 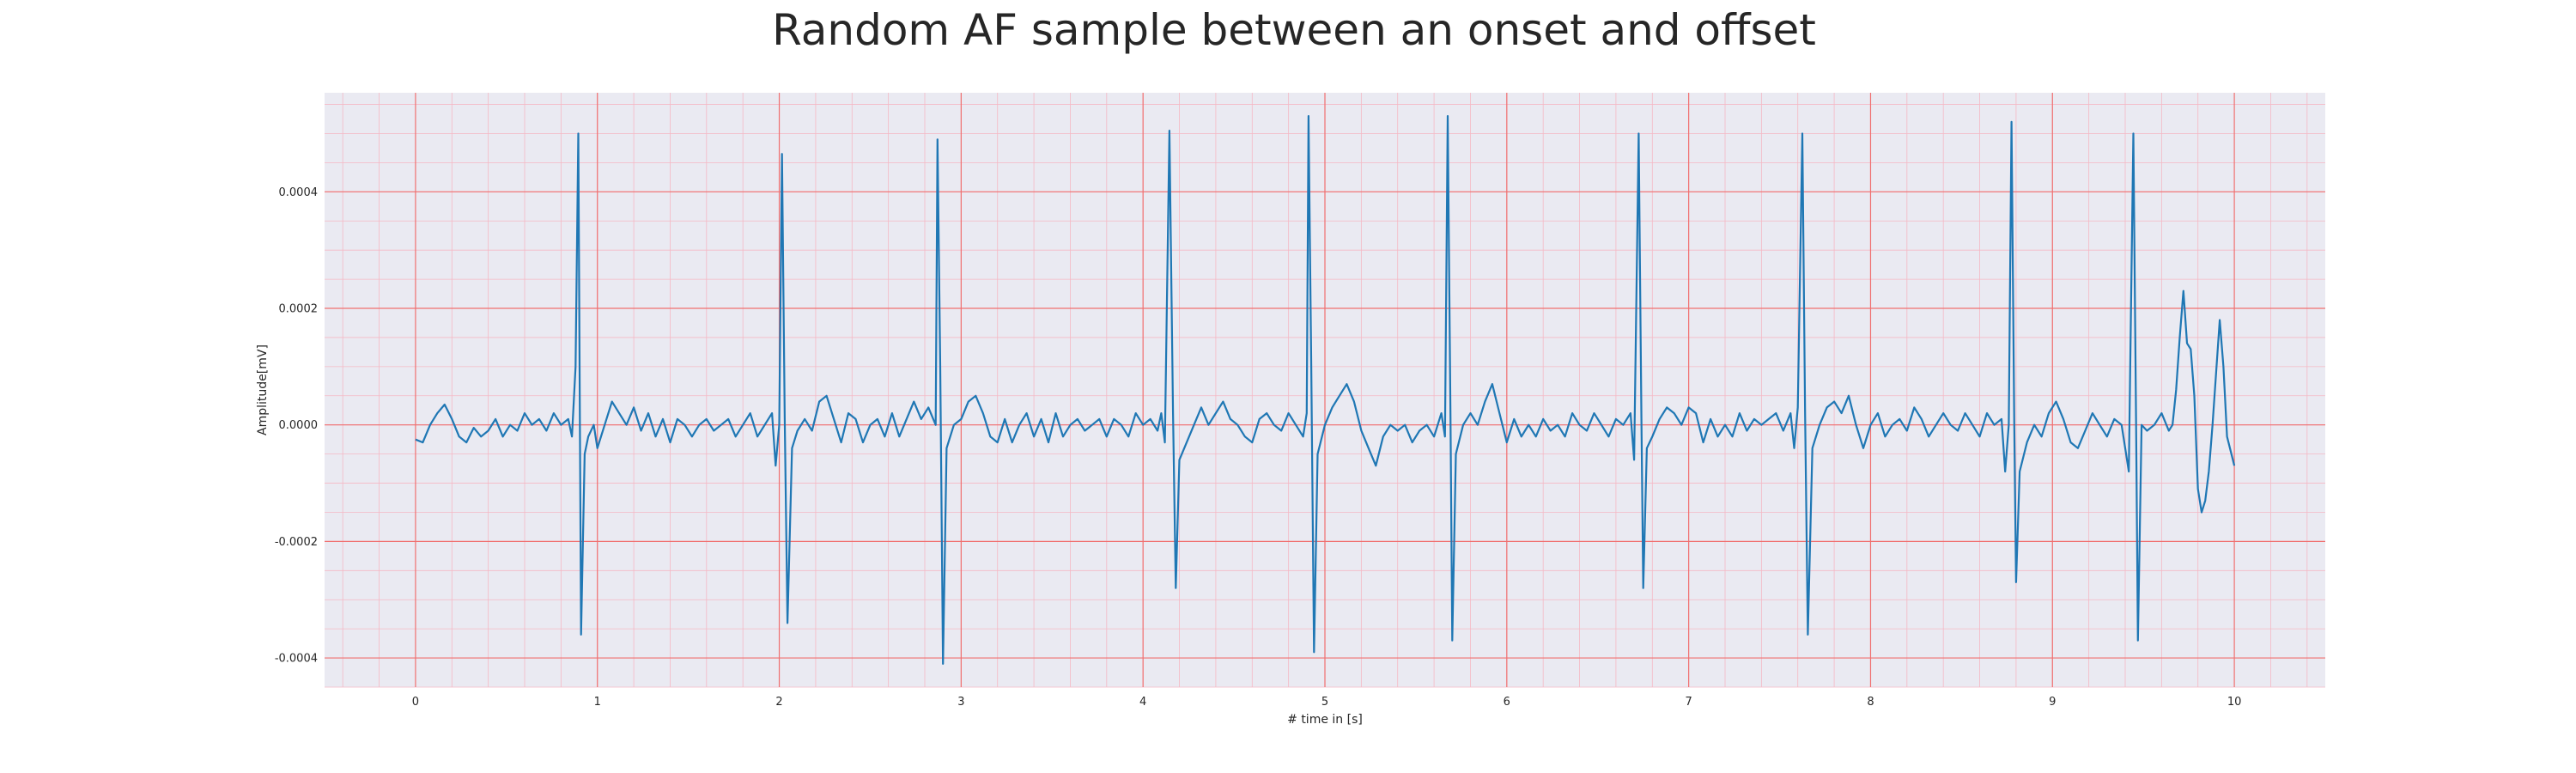 What do you see at coordinates (2234, 702) in the screenshot?
I see `x-tick-label: 10` at bounding box center [2234, 702].